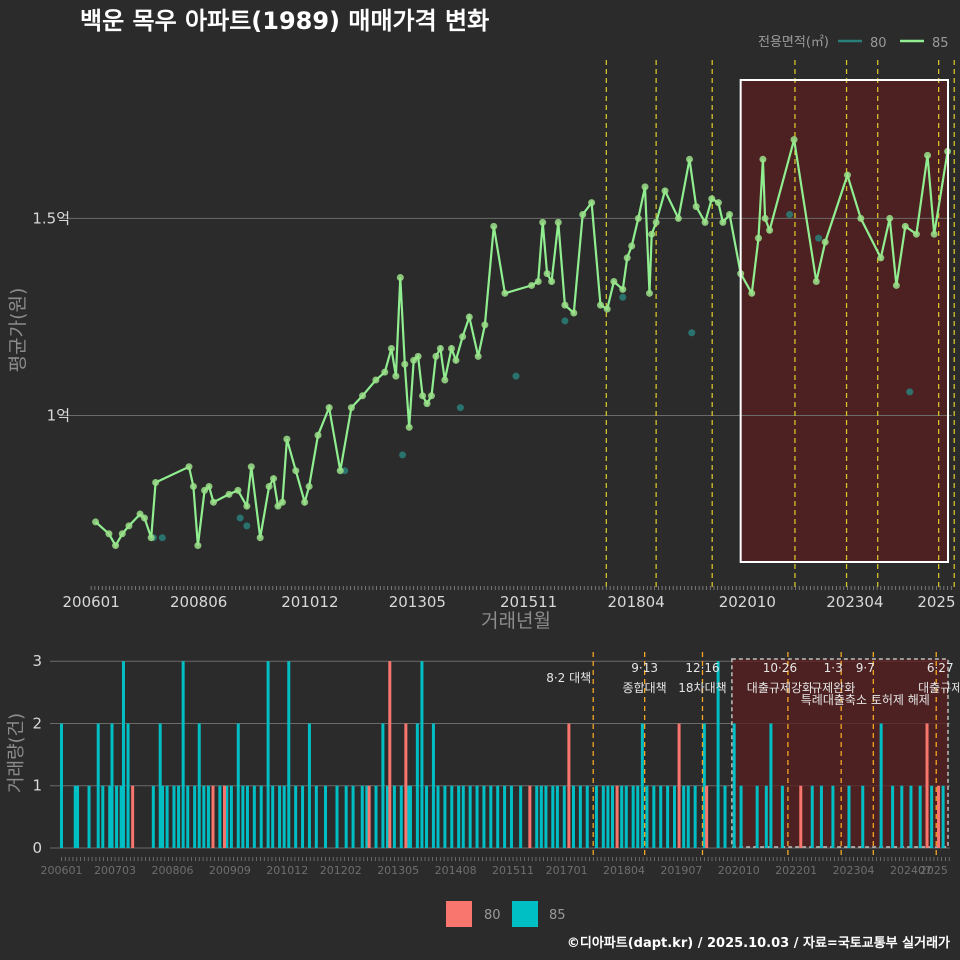  What do you see at coordinates (747, 602) in the screenshot?
I see `x-tick-label-6: 202010` at bounding box center [747, 602].